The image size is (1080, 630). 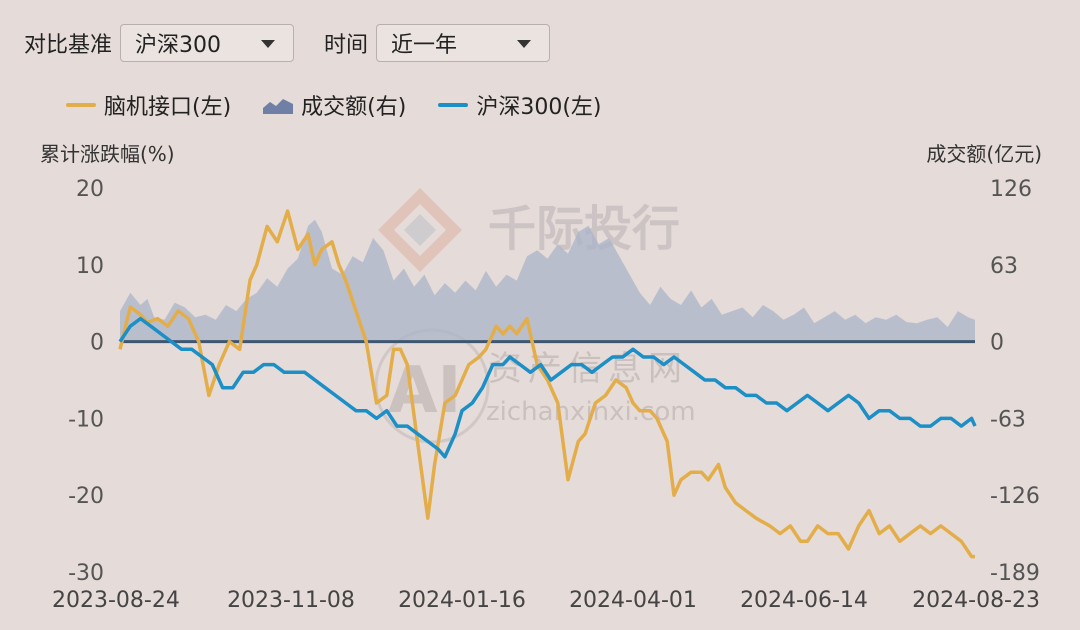 I want to click on x-tick: 2024-01-16, so click(x=462, y=600).